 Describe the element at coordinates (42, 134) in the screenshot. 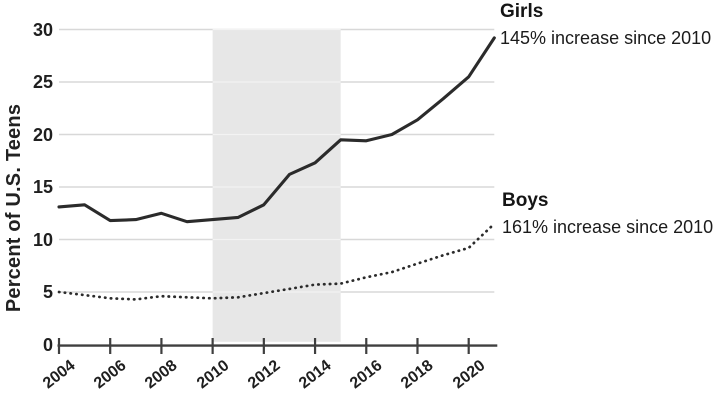

I see `y-tick-label-20: 20` at that location.